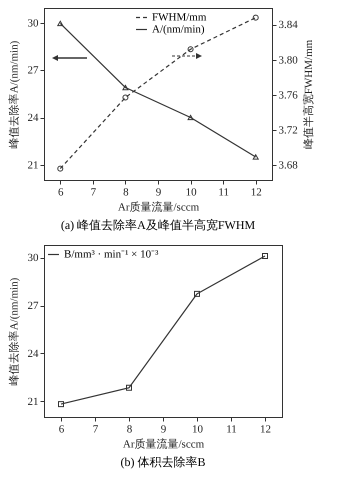 The width and height of the screenshot is (347, 494). What do you see at coordinates (288, 60) in the screenshot?
I see `y2-tick-label: 3.80` at bounding box center [288, 60].